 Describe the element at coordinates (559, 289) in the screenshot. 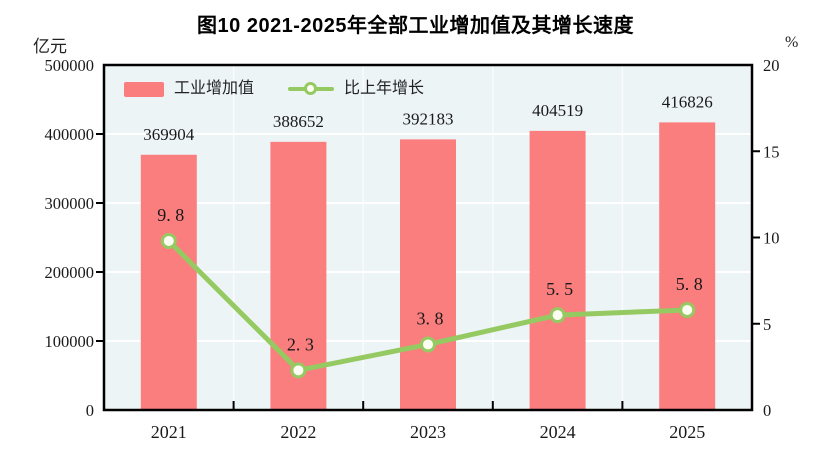

I see `line-value-label-2024: 5. 5` at that location.